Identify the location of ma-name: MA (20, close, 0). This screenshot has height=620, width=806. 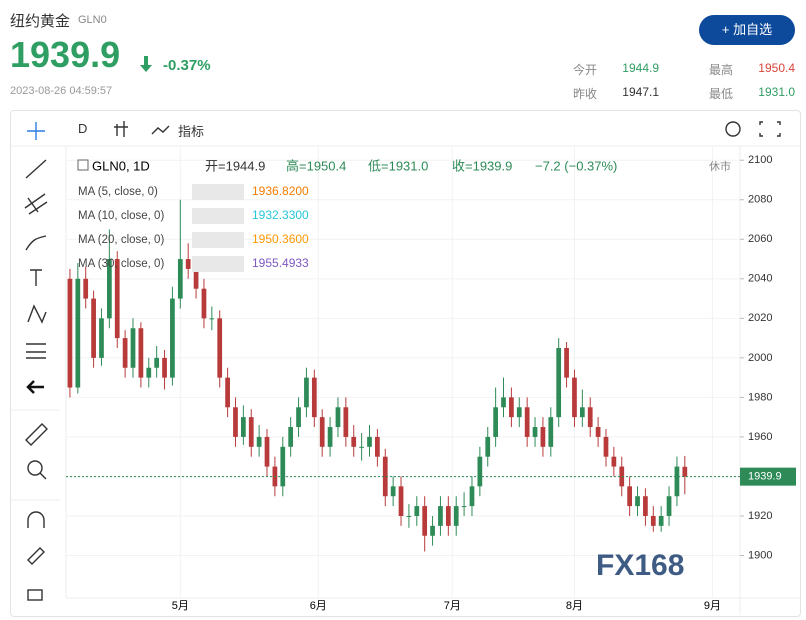
(121, 240).